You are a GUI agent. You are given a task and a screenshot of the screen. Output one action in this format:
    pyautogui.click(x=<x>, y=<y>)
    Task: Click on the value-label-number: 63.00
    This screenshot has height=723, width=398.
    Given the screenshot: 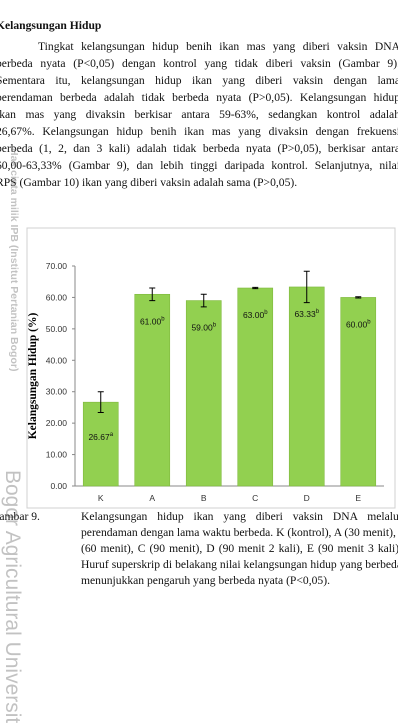 What is the action you would take?
    pyautogui.click(x=254, y=315)
    